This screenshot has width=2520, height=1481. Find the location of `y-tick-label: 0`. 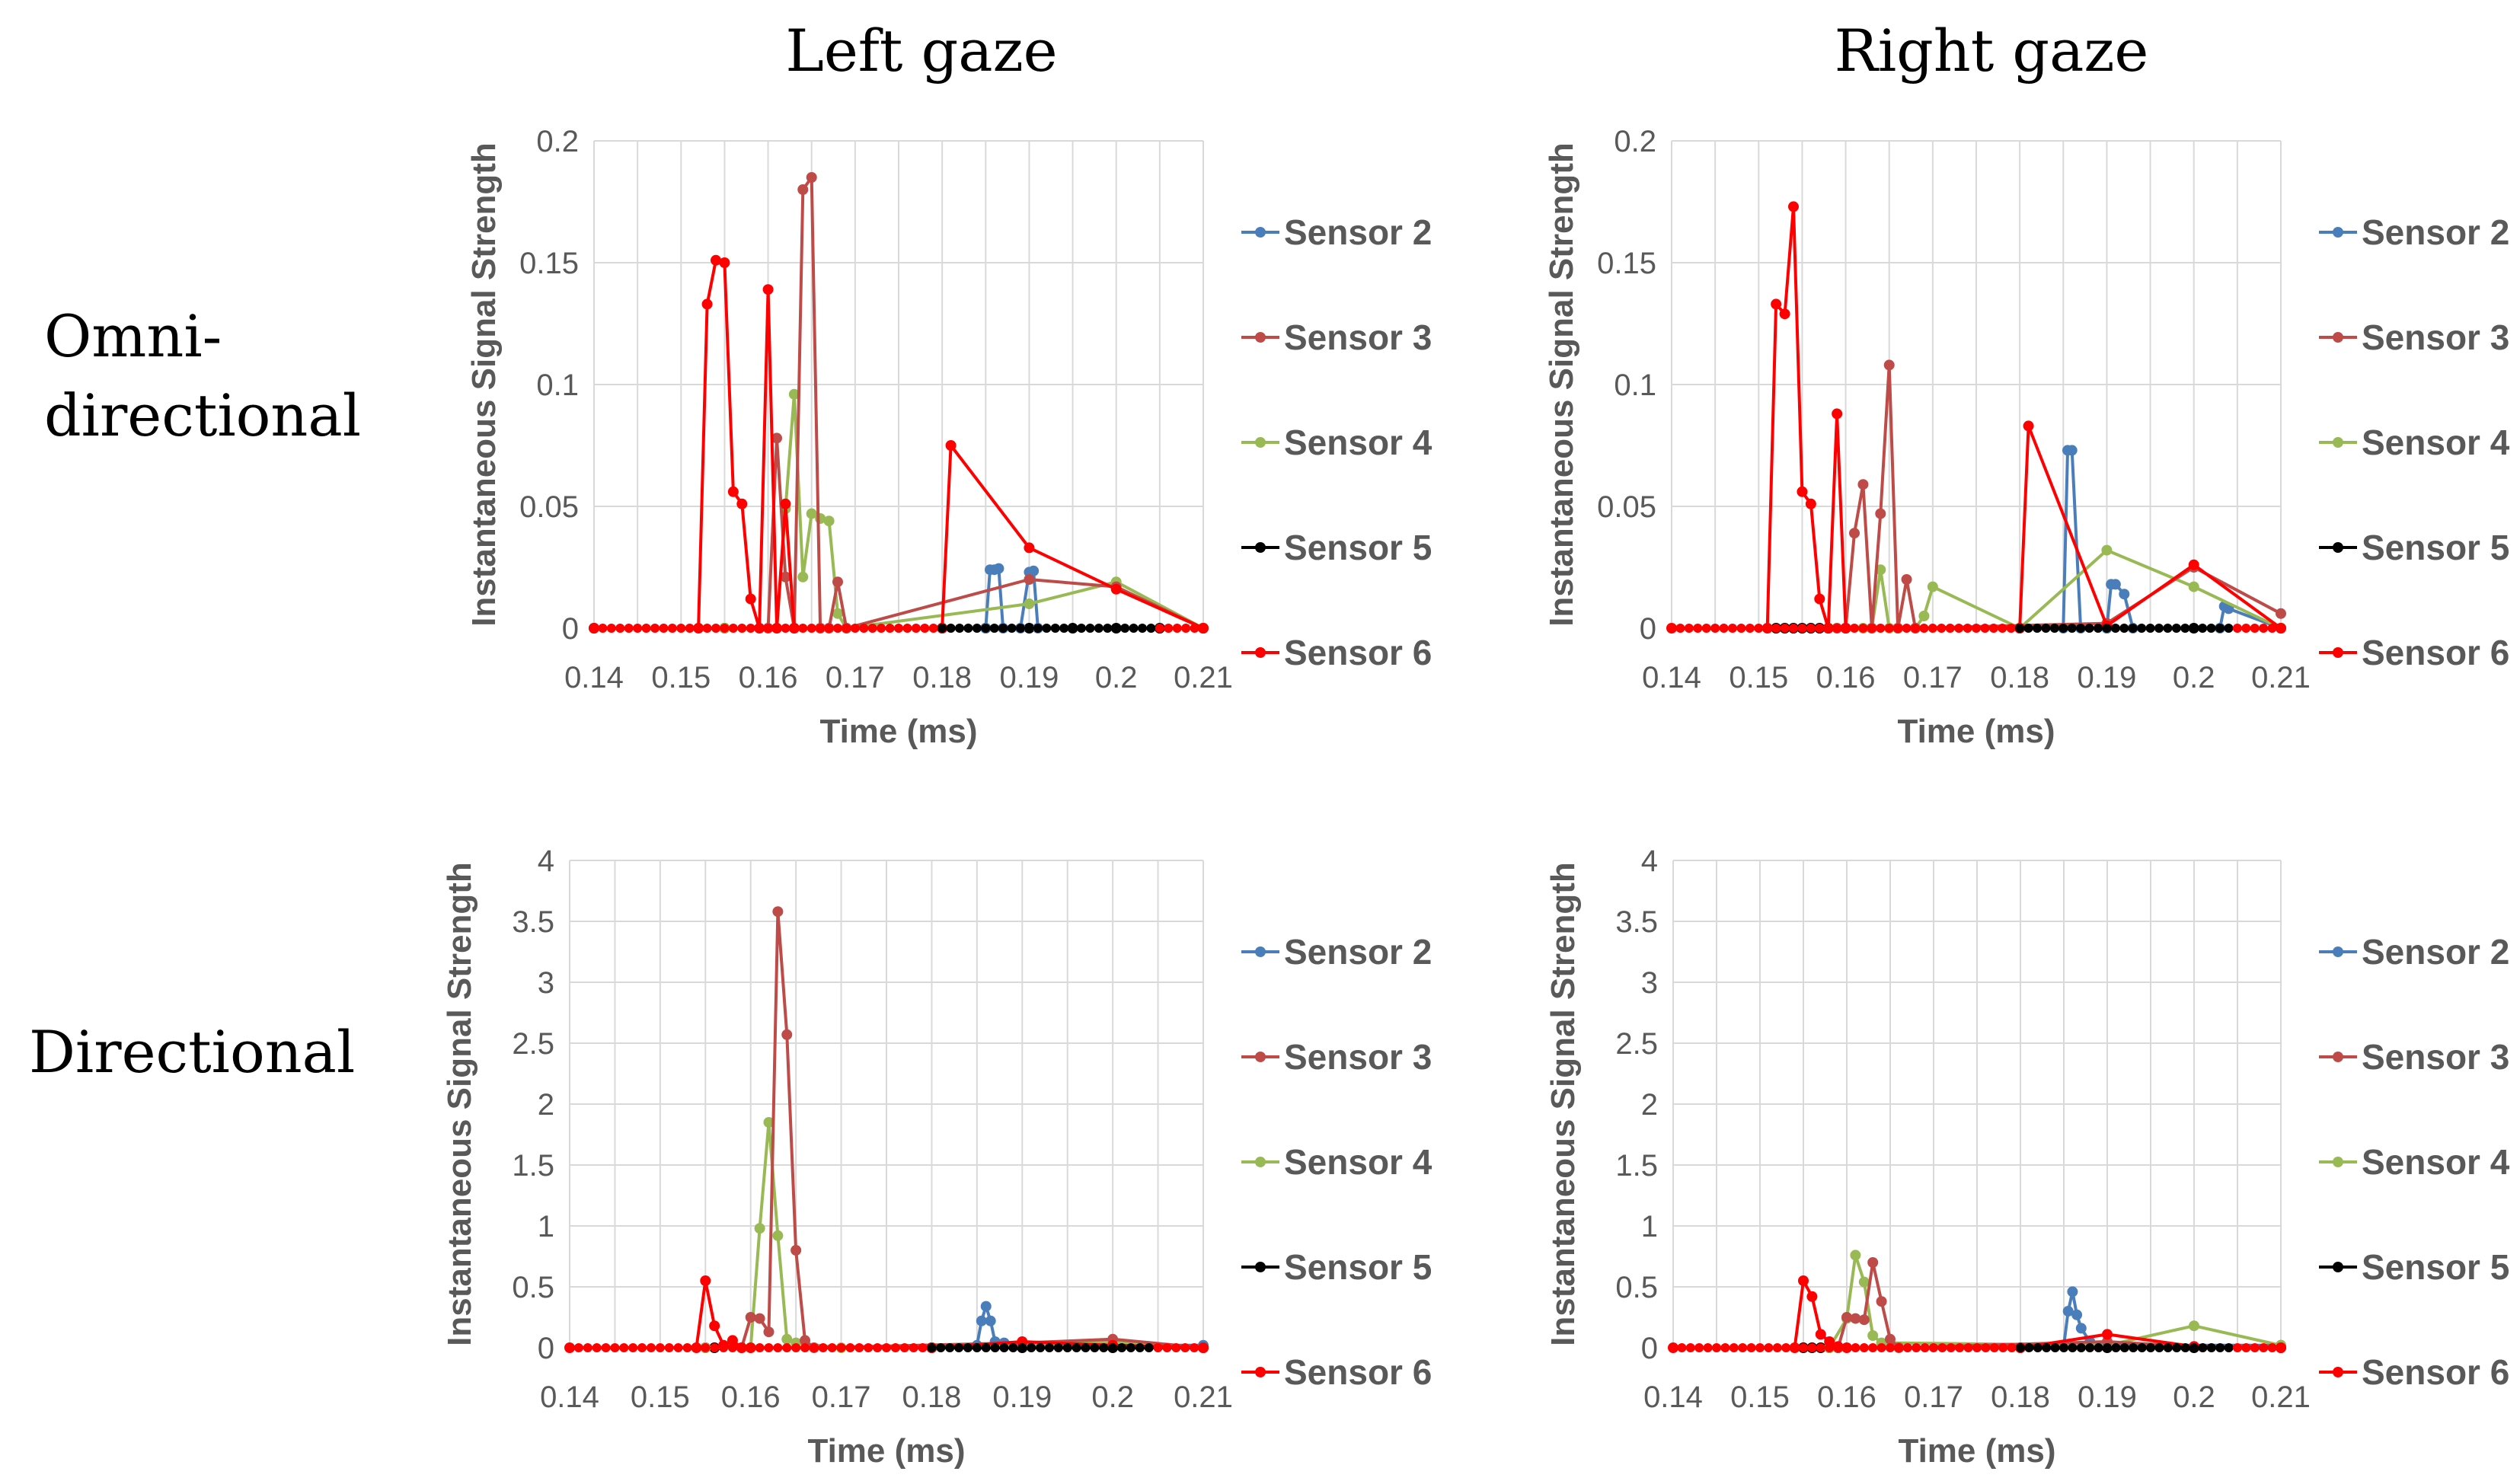

y-tick-label: 0 is located at coordinates (546, 1348).